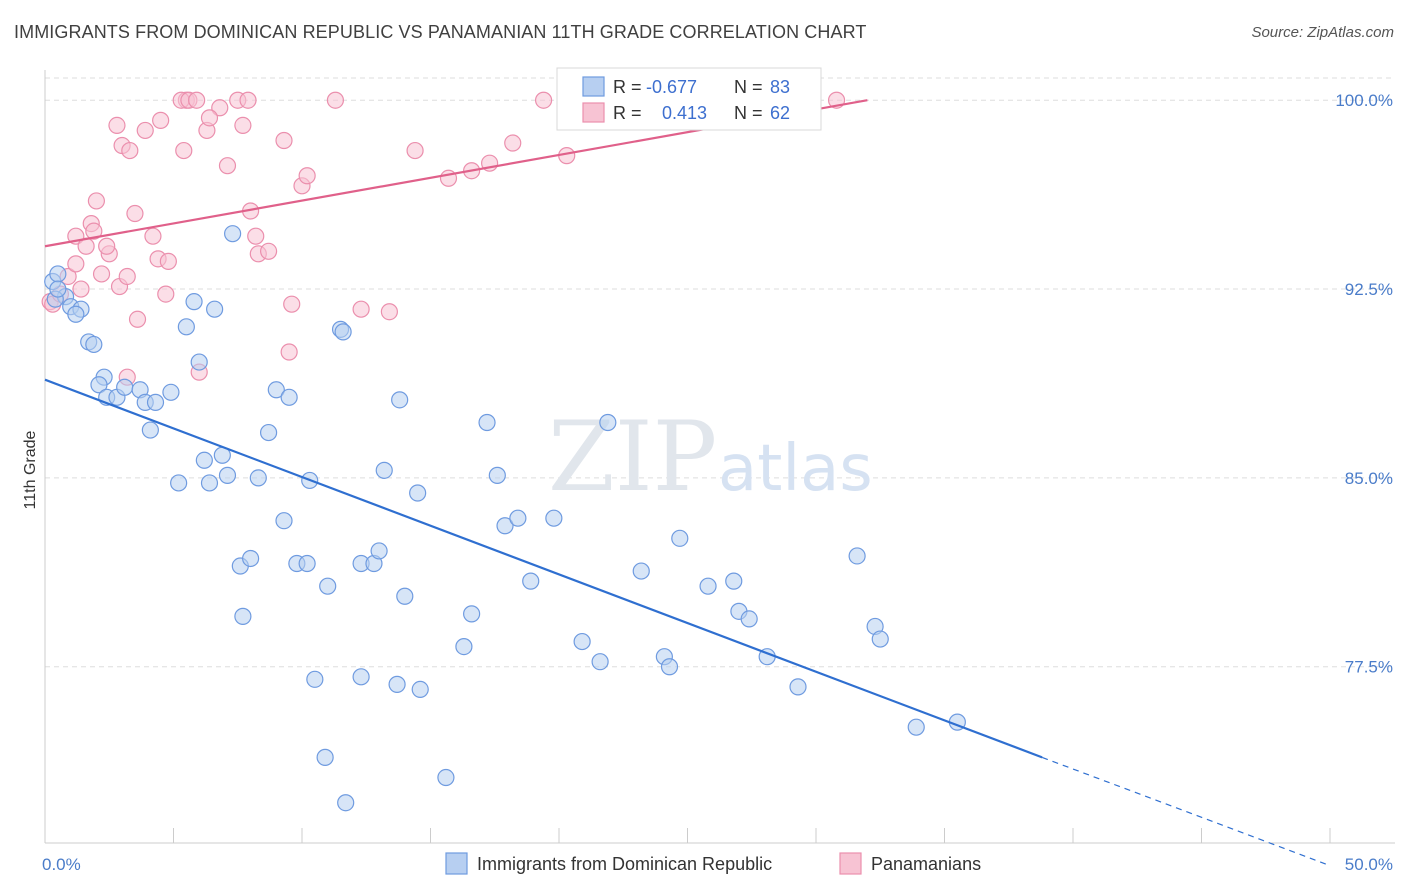  What do you see at coordinates (684, 113) in the screenshot?
I see `stats-pink-r-value: 0.413` at bounding box center [684, 113].